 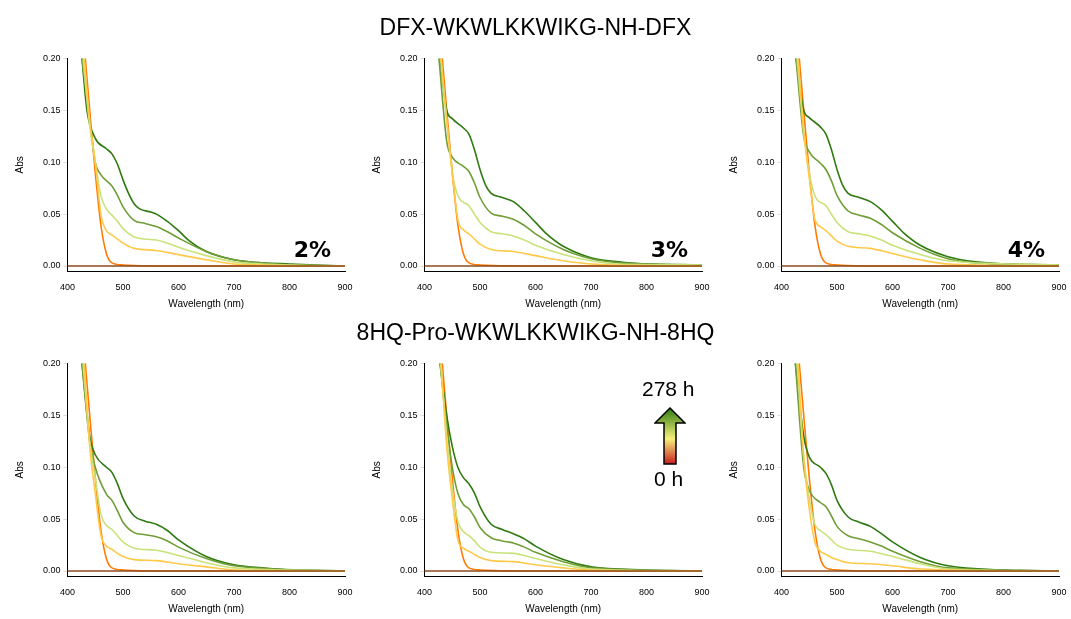 I want to click on chart-title: 8HQ-Pro-WKWLKKWIKG-NH-8HQ, so click(x=535, y=332).